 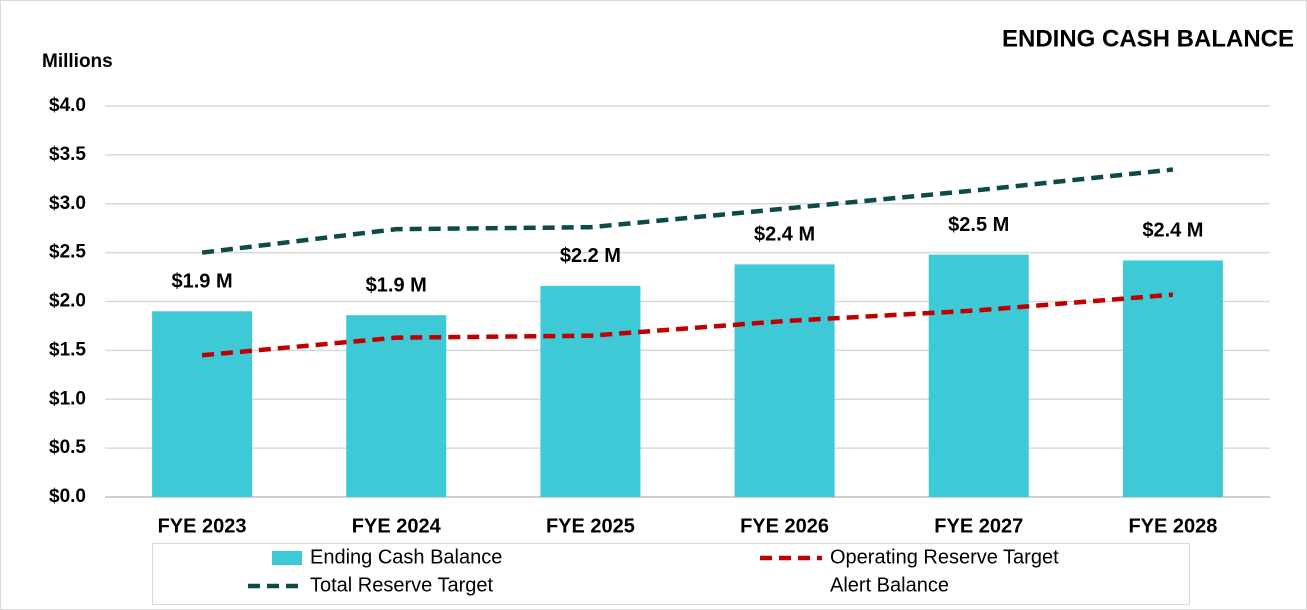 What do you see at coordinates (402, 585) in the screenshot?
I see `legend-label: Total Reserve Target` at bounding box center [402, 585].